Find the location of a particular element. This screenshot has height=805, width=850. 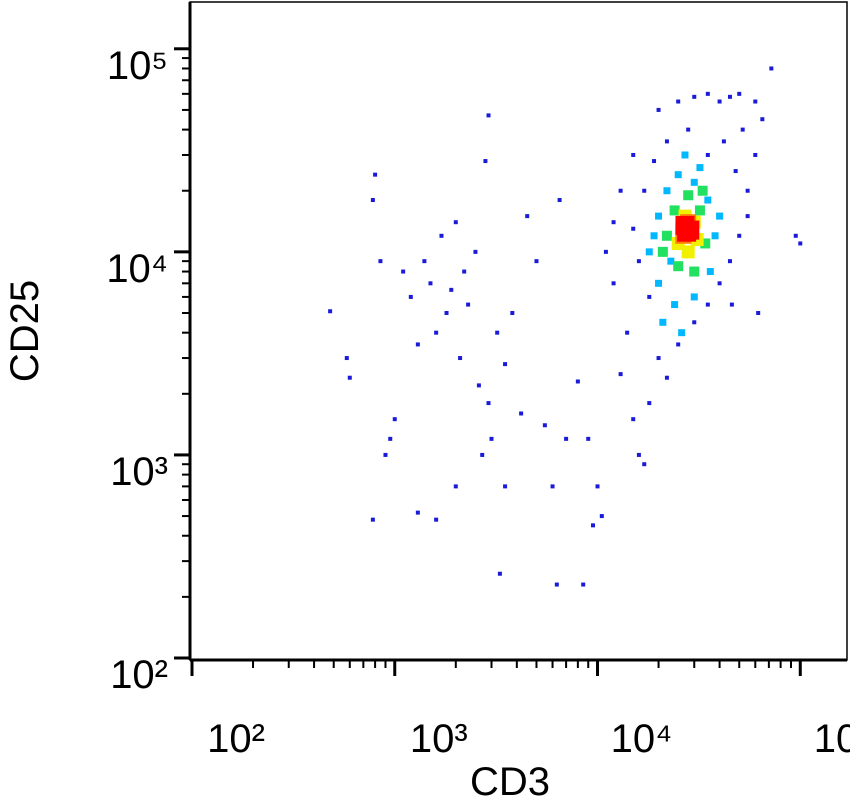

y-tick-label: 10⁵ is located at coordinates (137, 66).